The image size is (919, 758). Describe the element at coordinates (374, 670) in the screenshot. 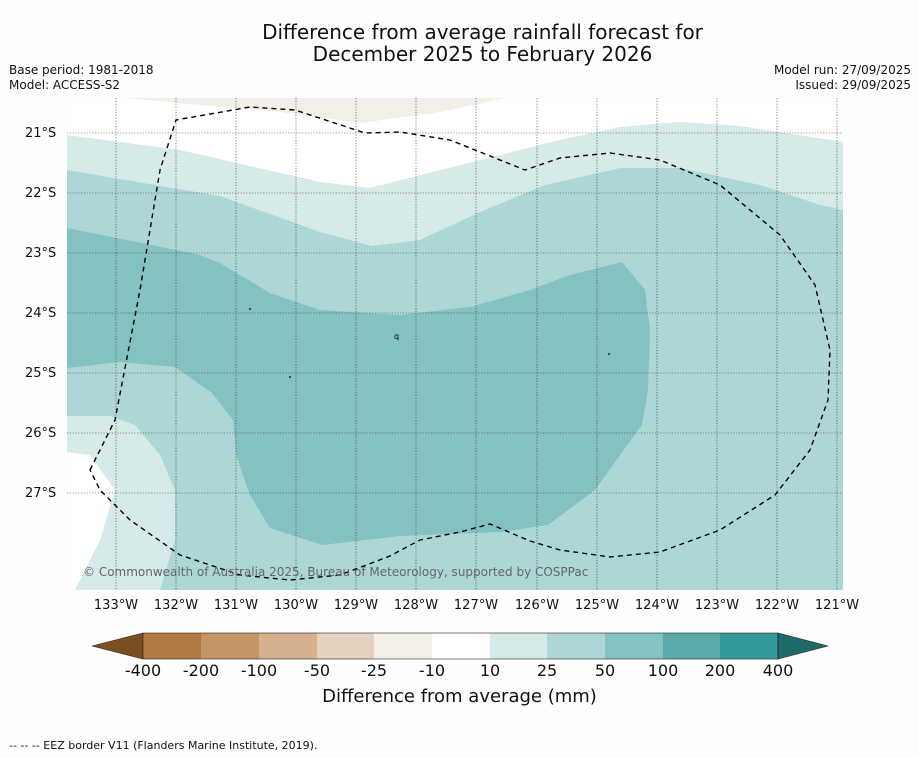

I see `colorbar-label: -25` at that location.